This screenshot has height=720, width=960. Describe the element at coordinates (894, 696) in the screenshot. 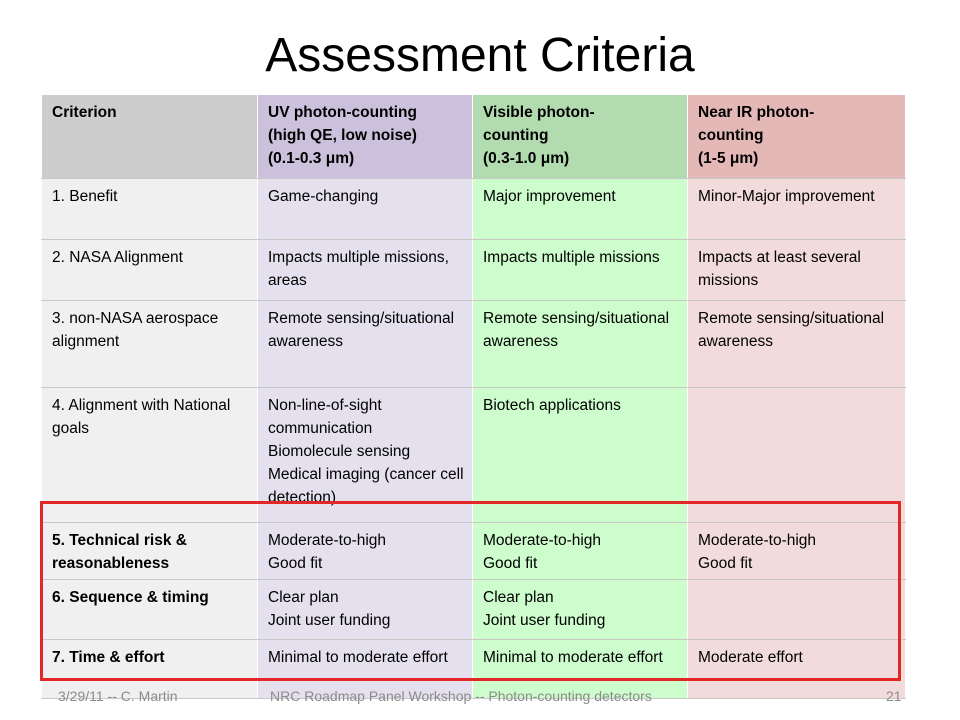

I see `page-number: 21` at that location.